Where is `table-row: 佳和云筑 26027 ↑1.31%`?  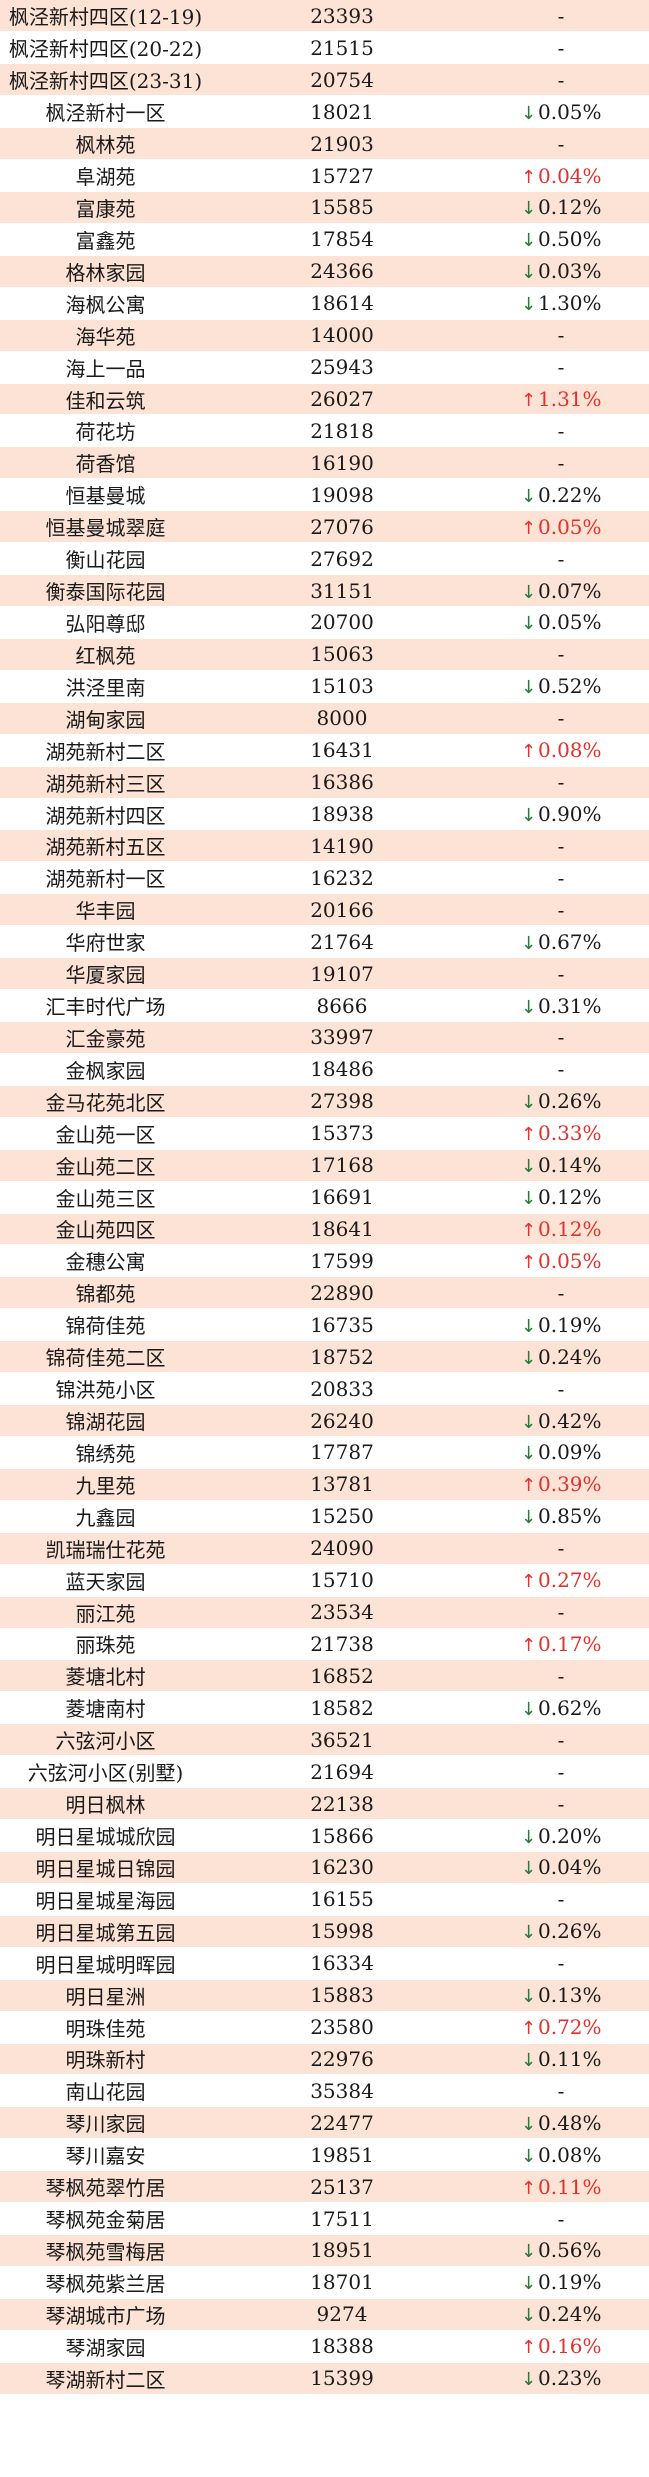
table-row: 佳和云筑 26027 ↑1.31% is located at coordinates (324, 399).